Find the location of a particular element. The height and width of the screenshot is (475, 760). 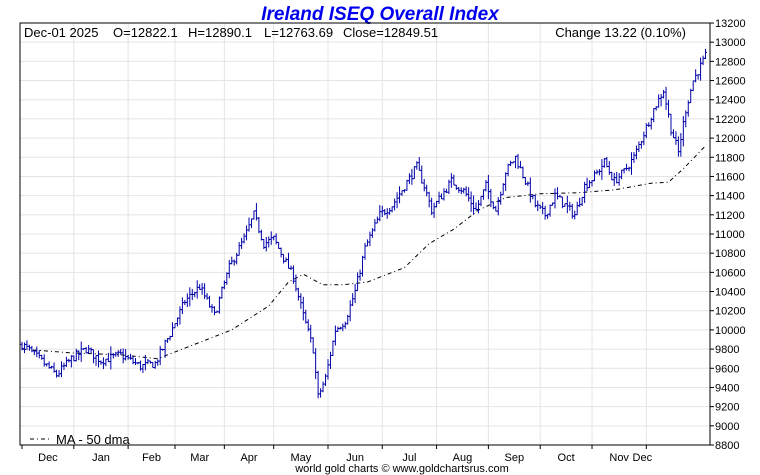

x-tick-label: Nov is located at coordinates (619, 458).